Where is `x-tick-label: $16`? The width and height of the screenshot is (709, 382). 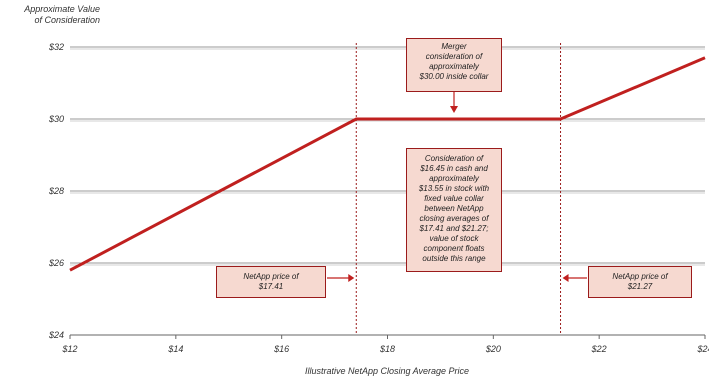
x-tick-label: $16 is located at coordinates (281, 349).